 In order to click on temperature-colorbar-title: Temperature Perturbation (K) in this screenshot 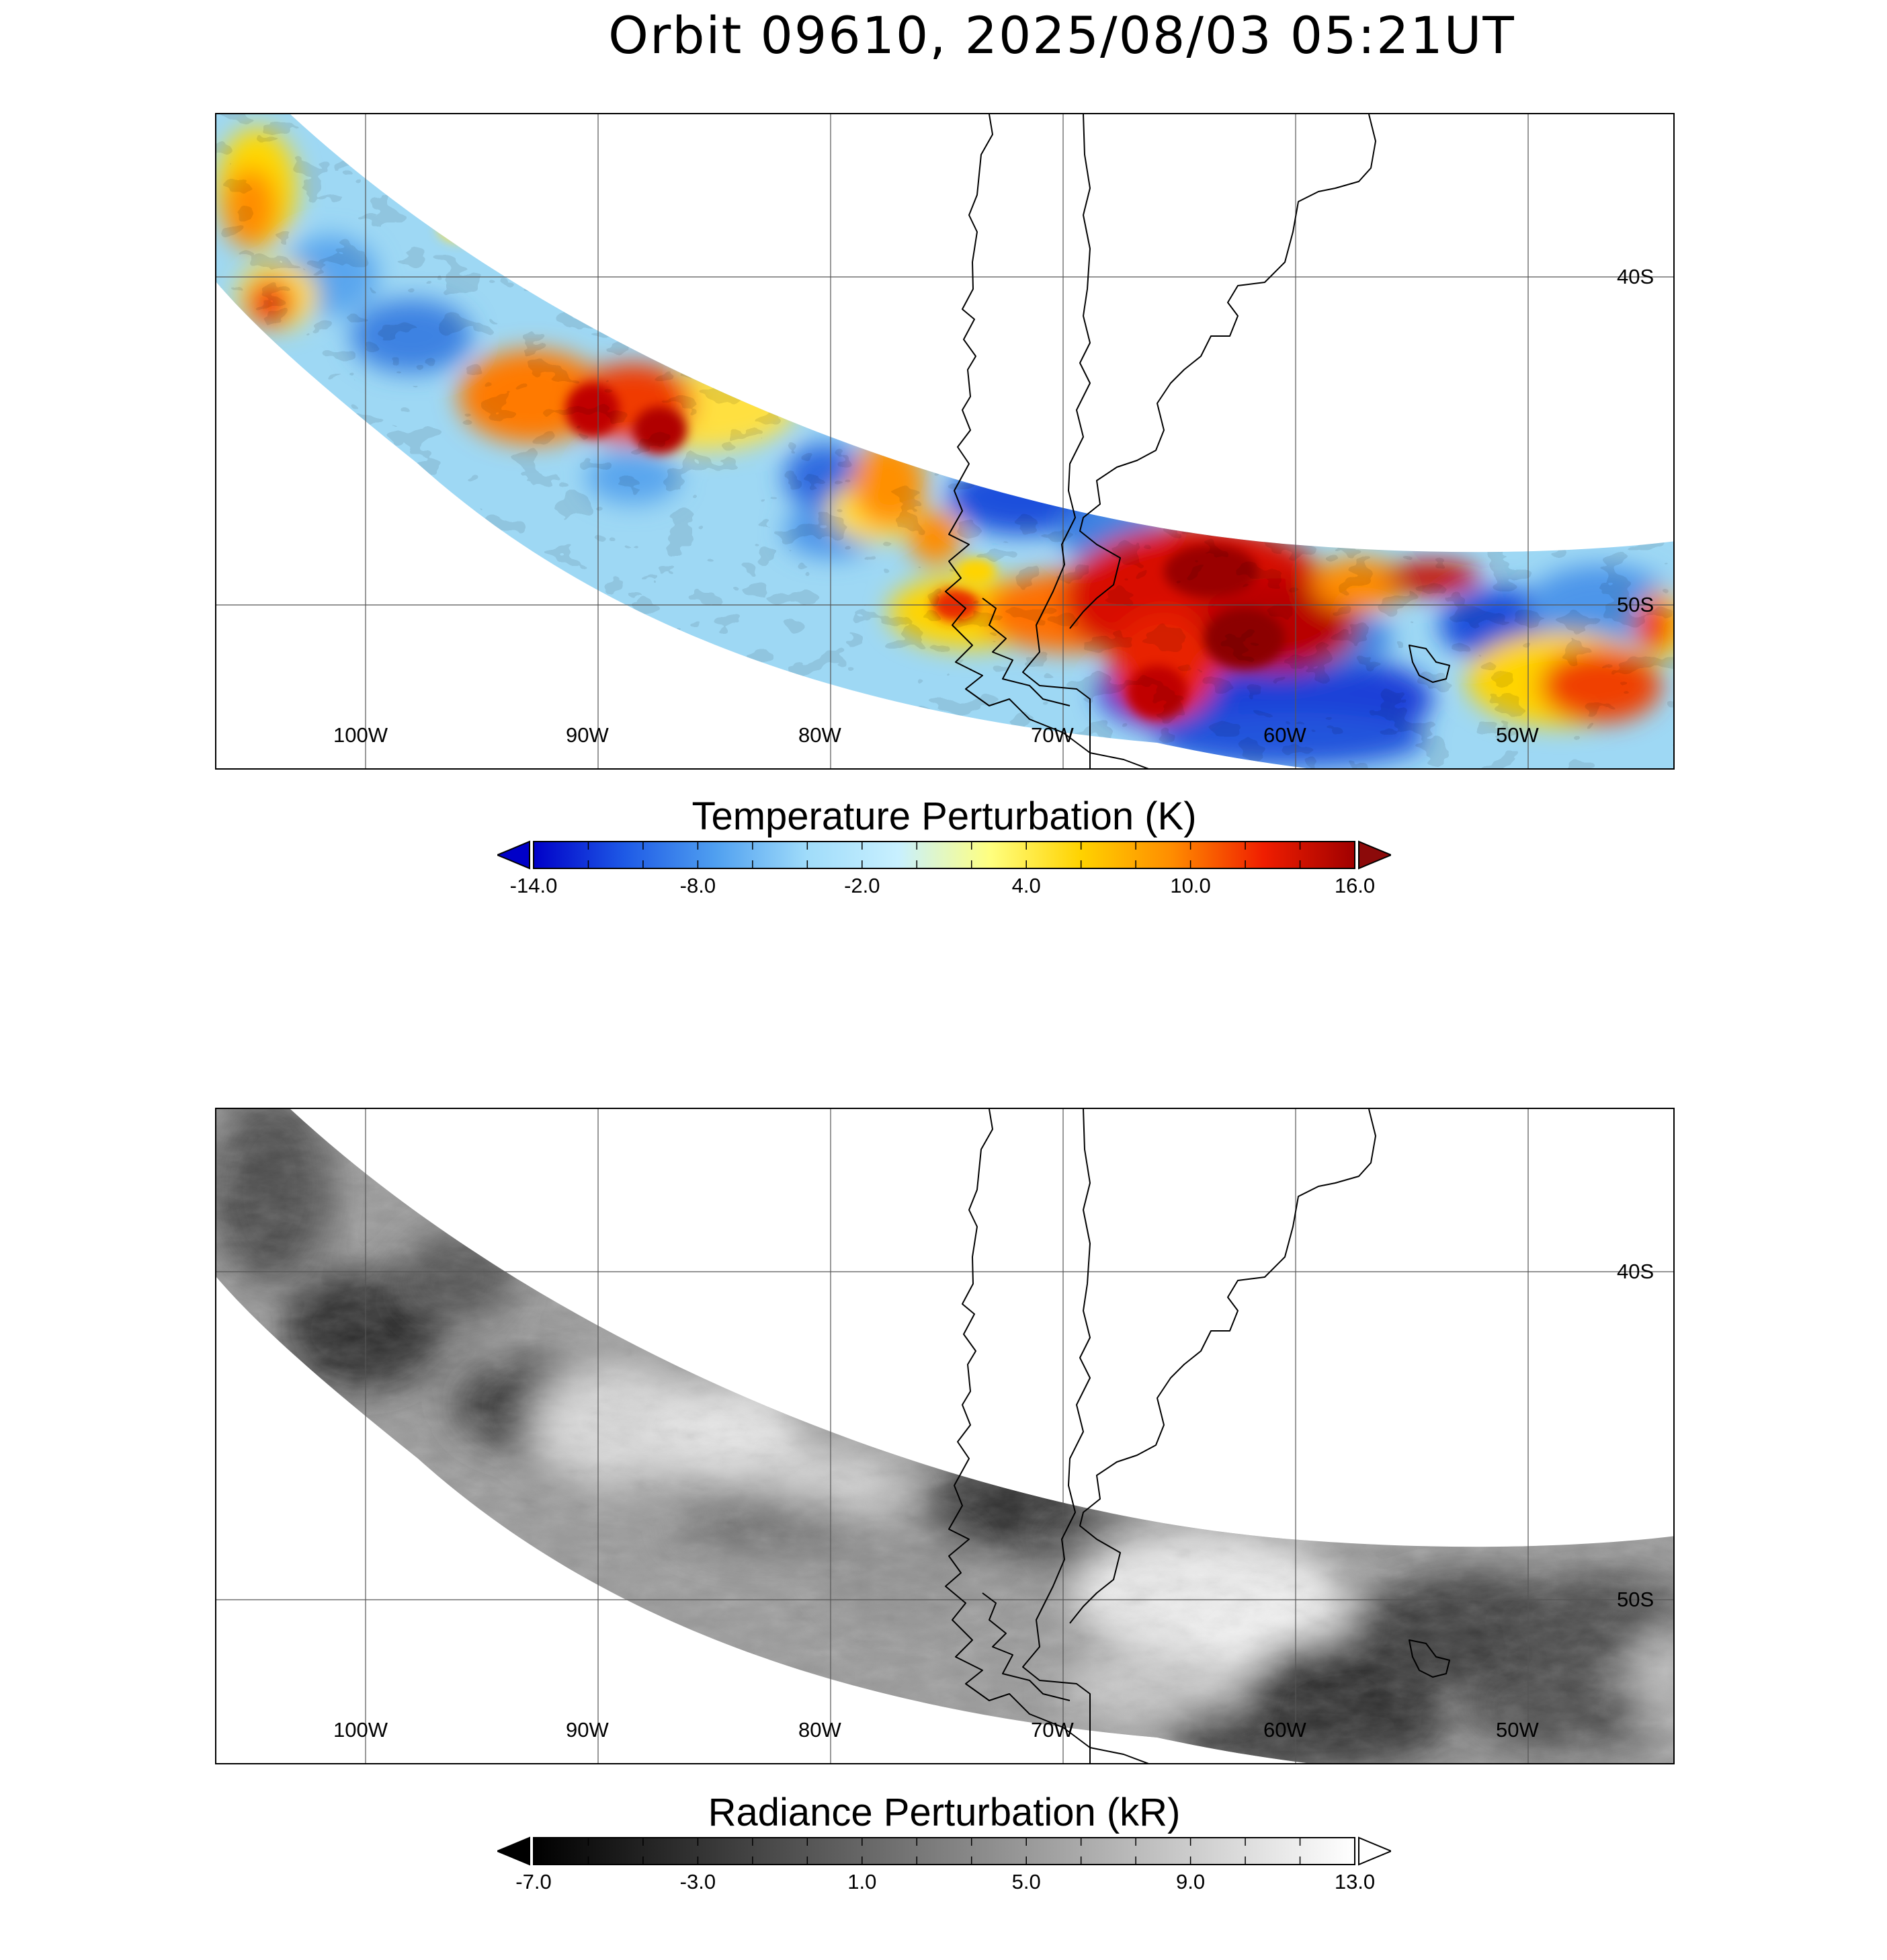, I will do `click(944, 816)`.